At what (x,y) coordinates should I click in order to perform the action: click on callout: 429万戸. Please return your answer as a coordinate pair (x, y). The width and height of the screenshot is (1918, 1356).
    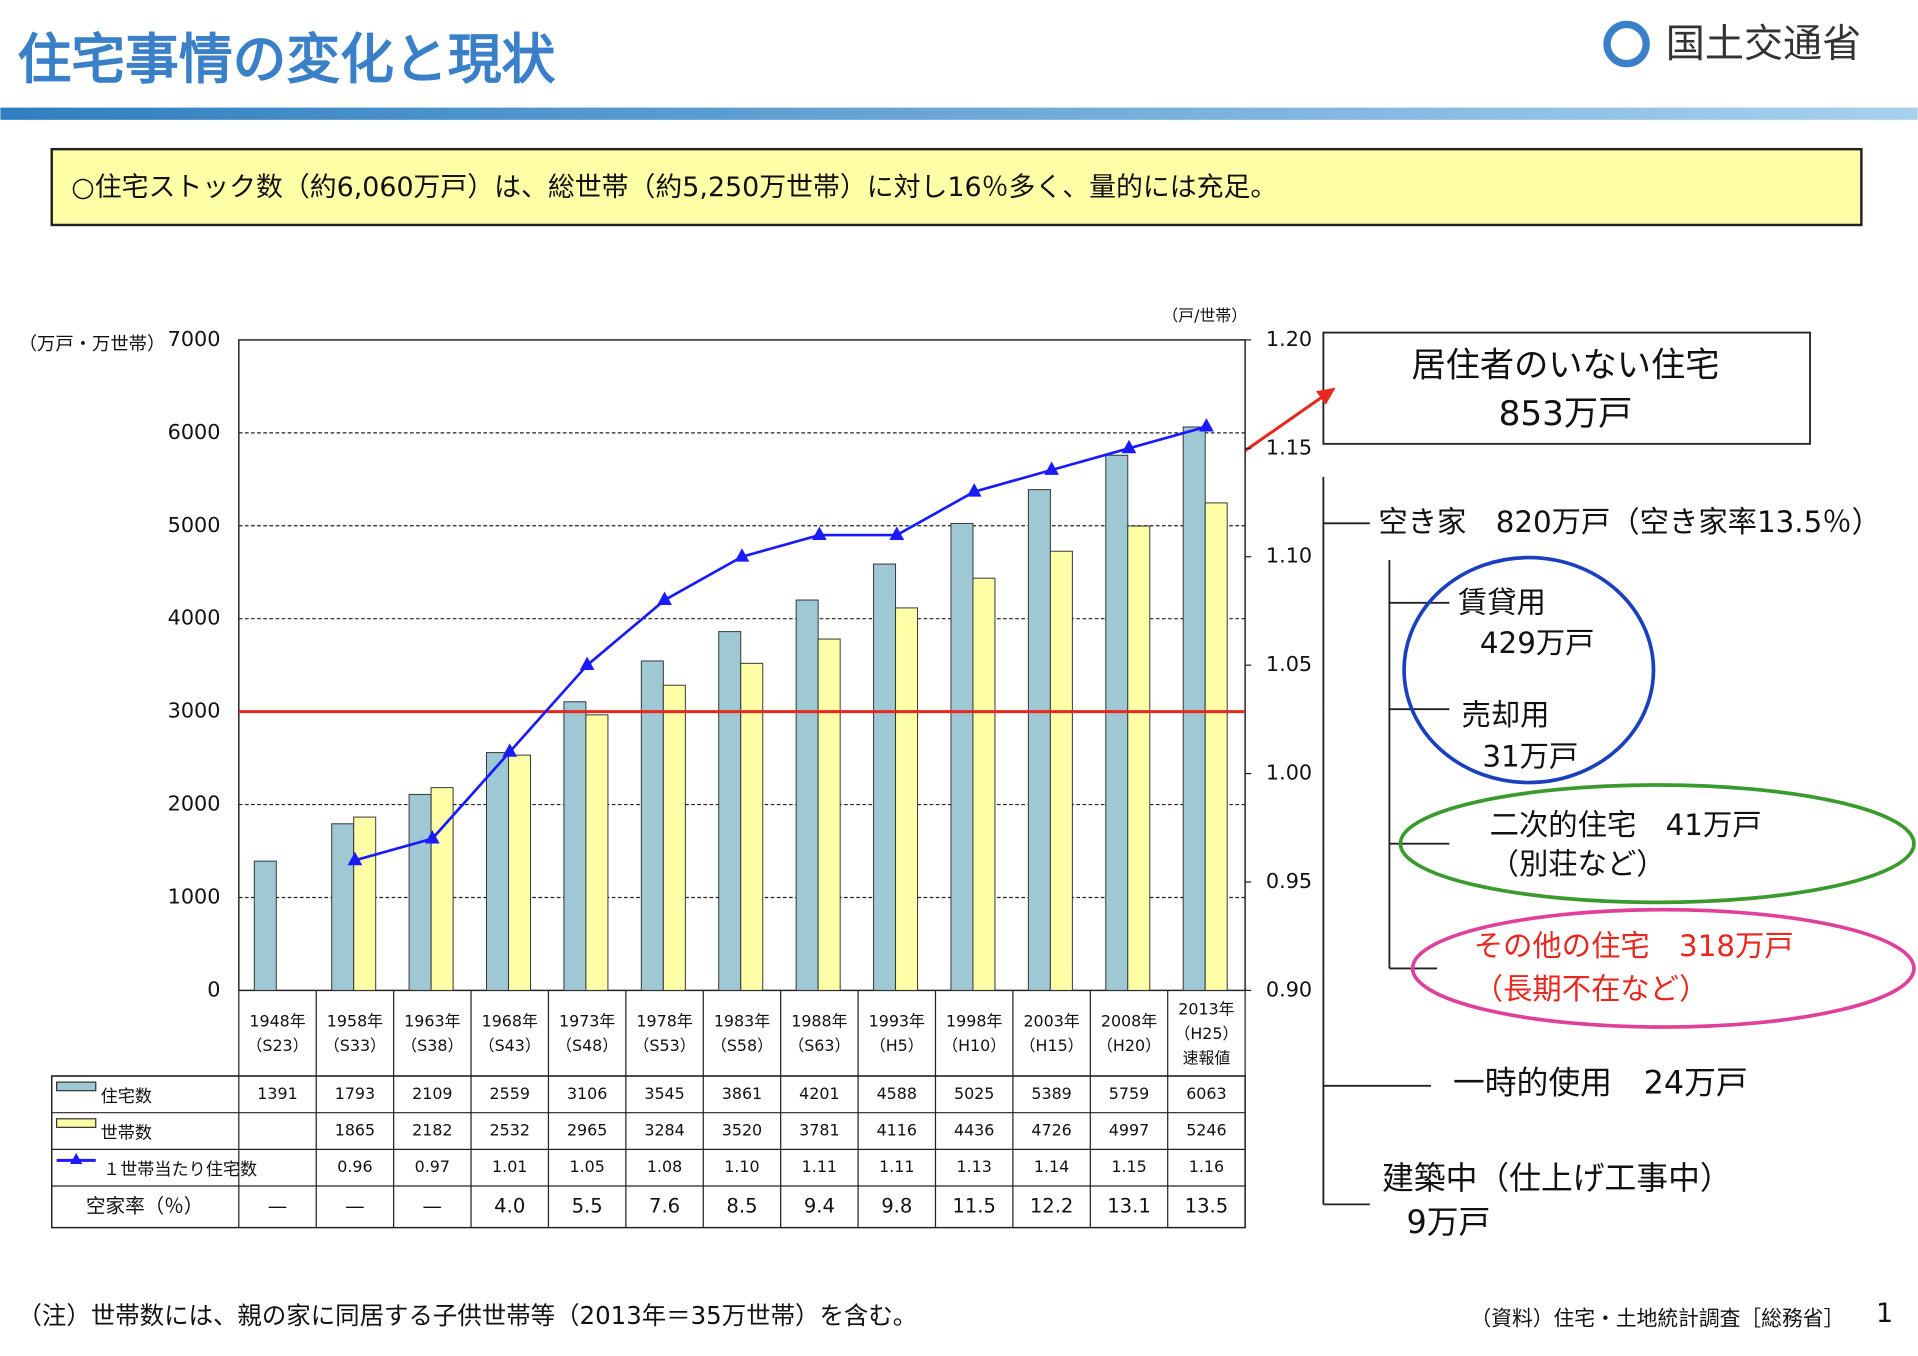
    Looking at the image, I should click on (1537, 643).